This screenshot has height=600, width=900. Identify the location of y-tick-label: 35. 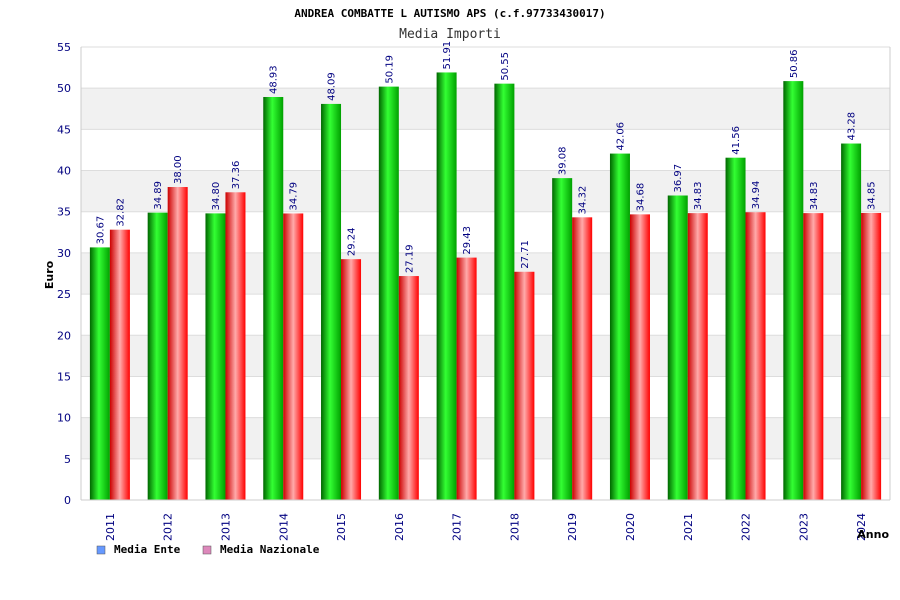
(64, 212).